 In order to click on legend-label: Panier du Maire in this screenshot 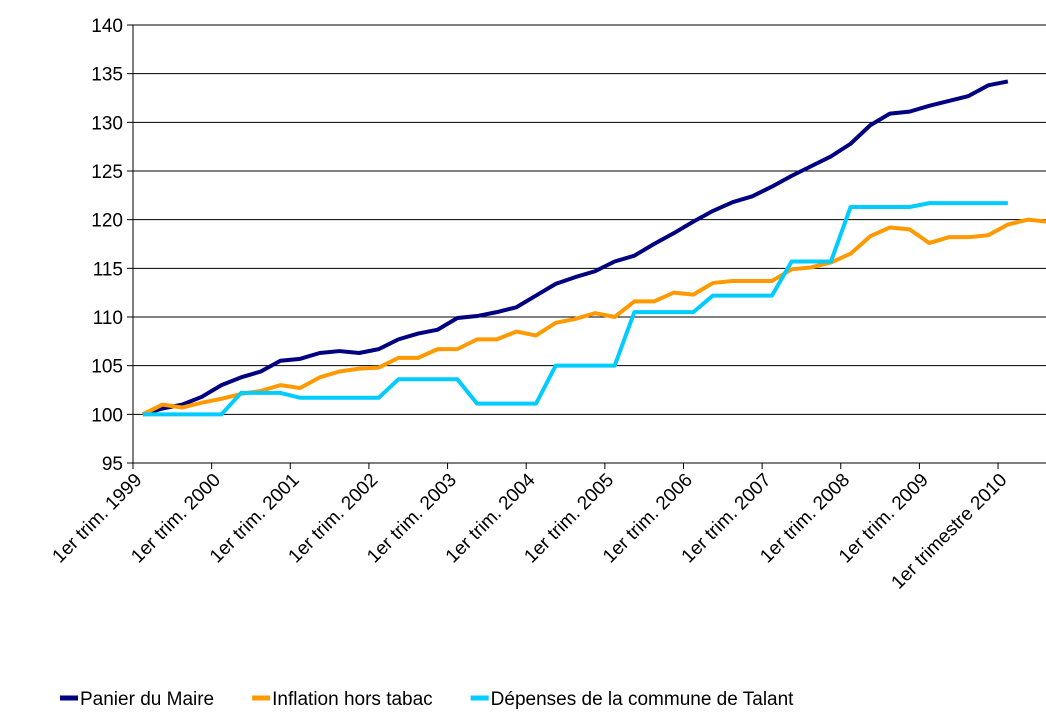, I will do `click(147, 699)`.